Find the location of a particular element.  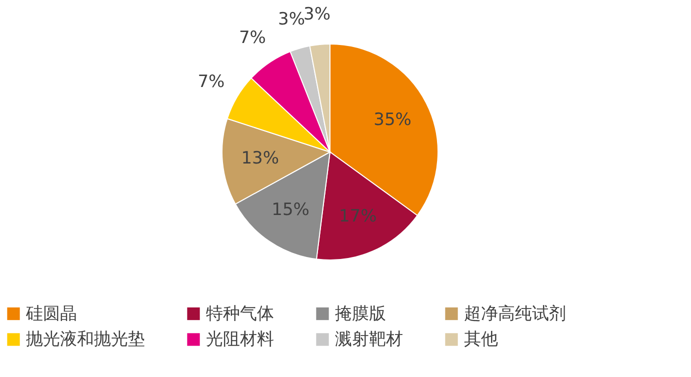

legend-label: 溅射靶材 is located at coordinates (369, 340).